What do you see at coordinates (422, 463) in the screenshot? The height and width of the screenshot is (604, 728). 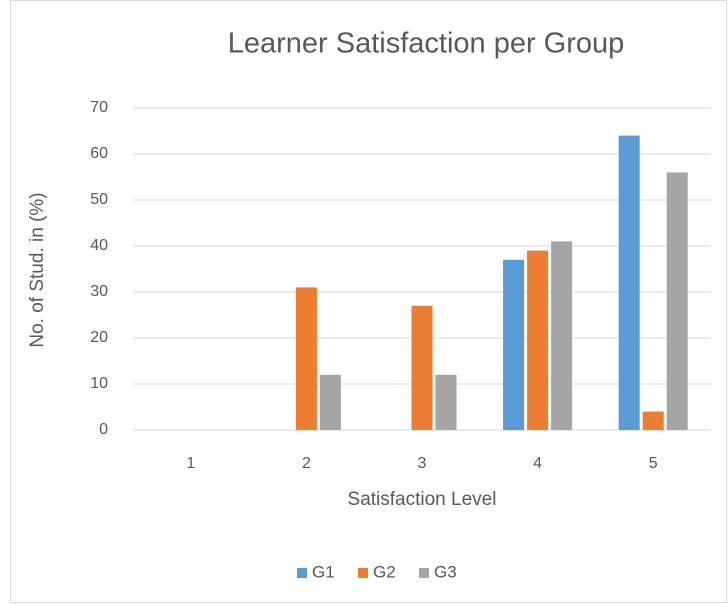 I see `x-tick-label: 3` at bounding box center [422, 463].